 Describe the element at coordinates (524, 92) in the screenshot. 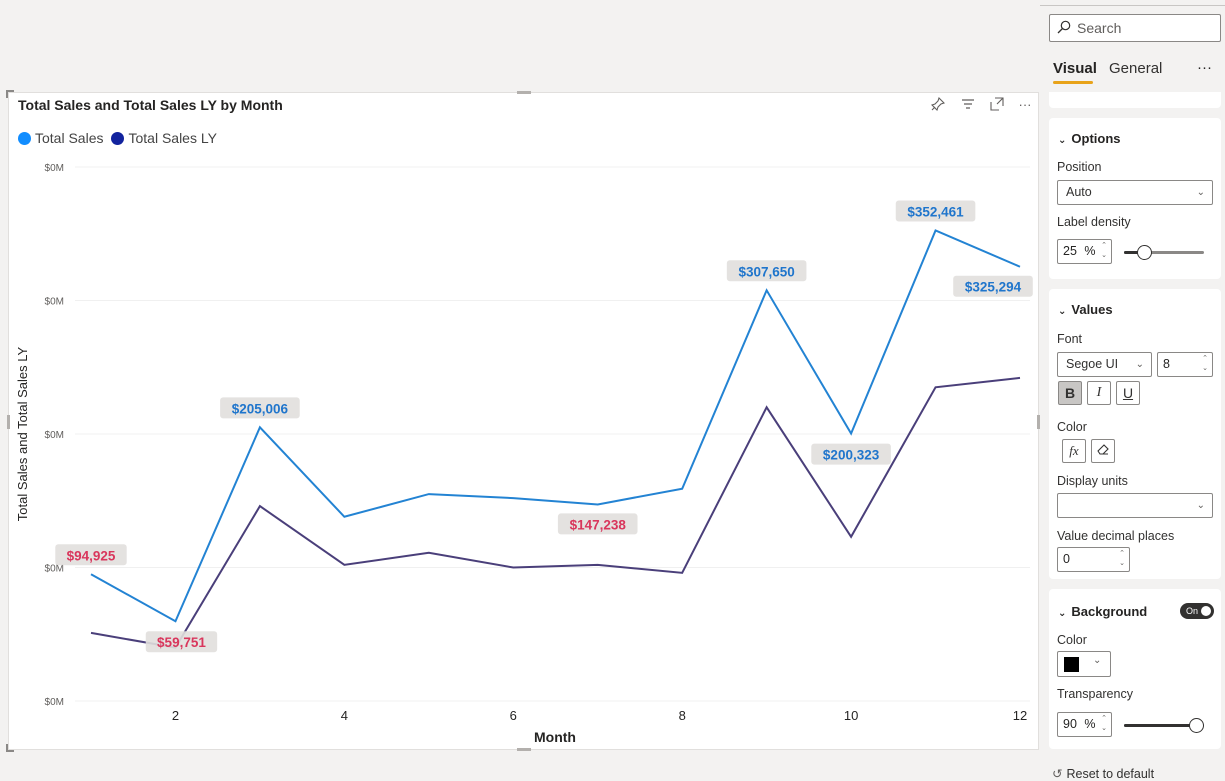

I see `resize-handle-top` at that location.